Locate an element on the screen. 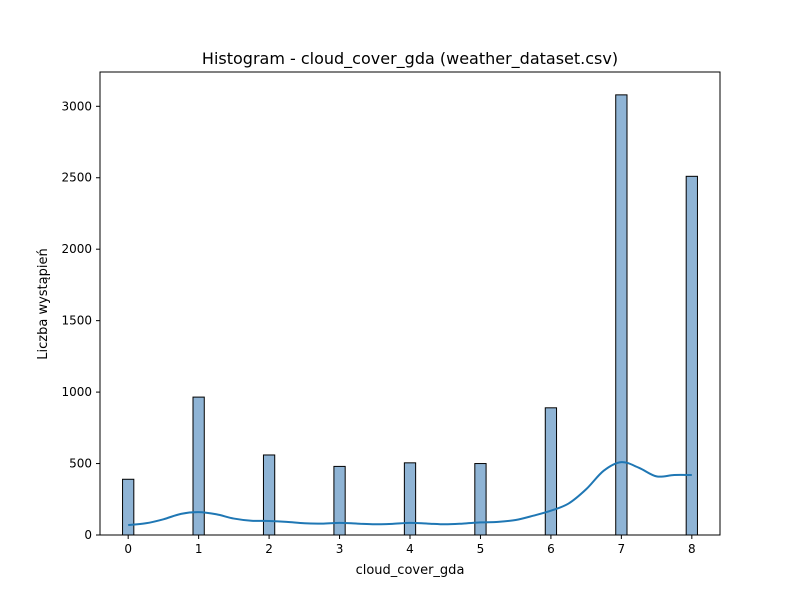  x-tick-label: 4 is located at coordinates (410, 549).